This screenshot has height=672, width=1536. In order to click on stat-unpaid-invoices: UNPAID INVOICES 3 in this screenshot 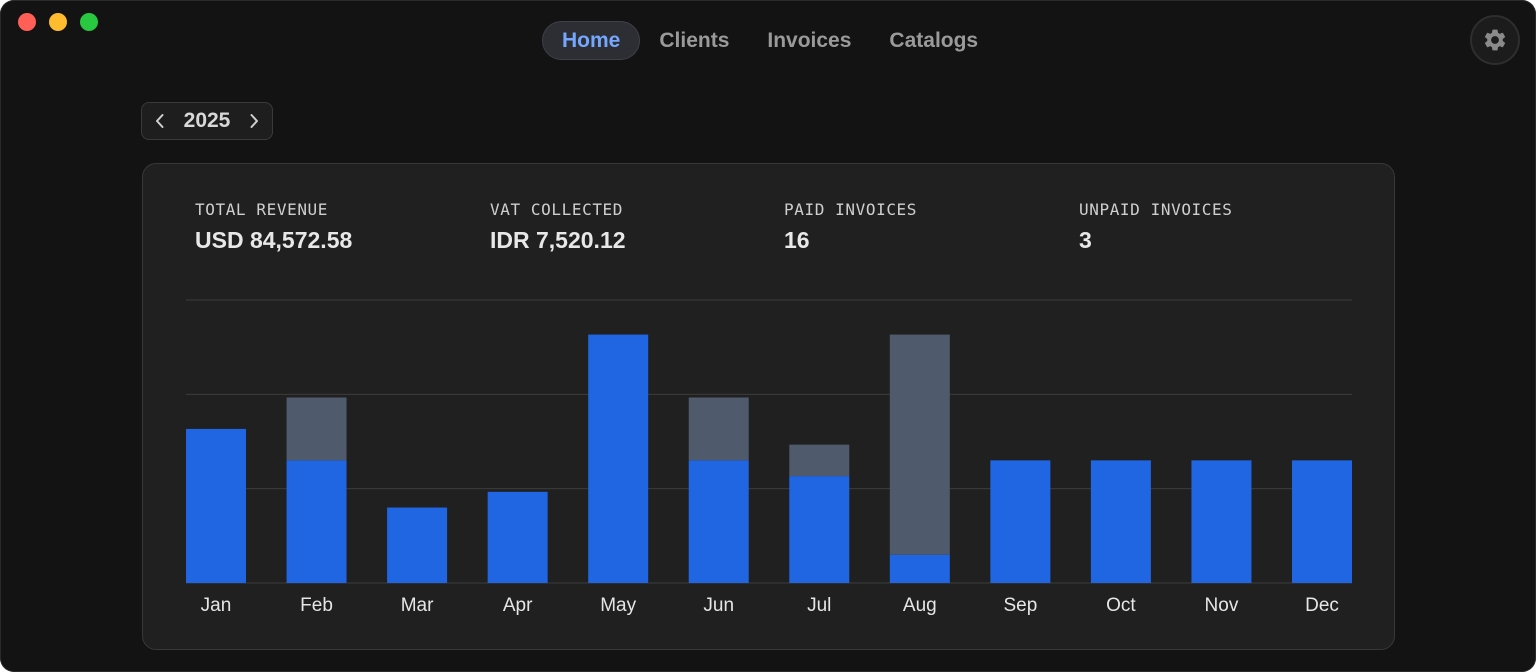, I will do `click(1156, 227)`.